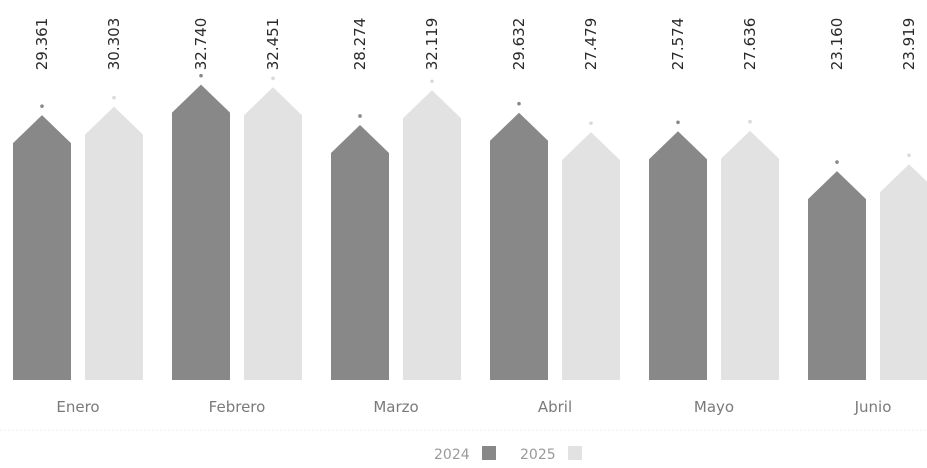 The height and width of the screenshot is (468, 927). What do you see at coordinates (432, 235) in the screenshot?
I see `bar-2025-marzo` at bounding box center [432, 235].